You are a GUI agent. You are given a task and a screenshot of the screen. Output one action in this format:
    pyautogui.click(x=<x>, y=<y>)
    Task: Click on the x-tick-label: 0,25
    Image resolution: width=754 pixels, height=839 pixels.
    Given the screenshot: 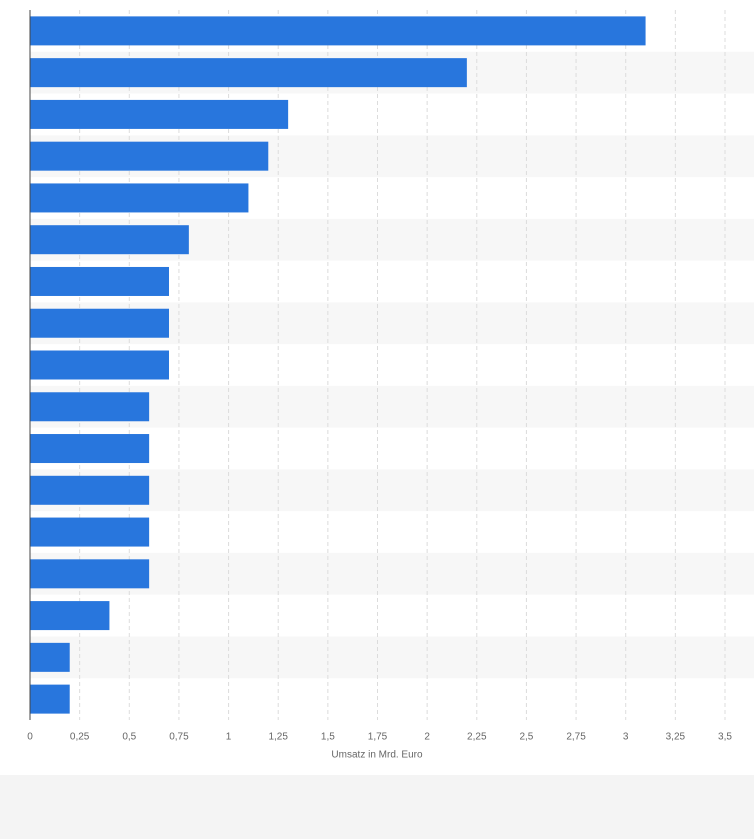 What is the action you would take?
    pyautogui.click(x=80, y=737)
    